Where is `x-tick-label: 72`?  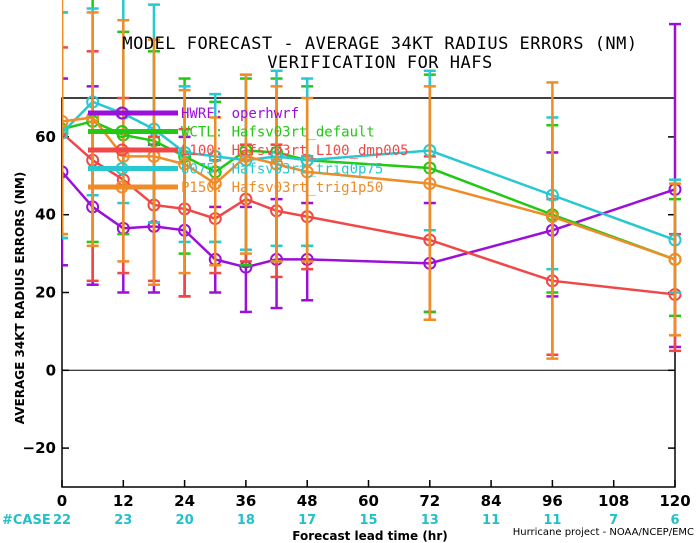 x-tick-label: 72 is located at coordinates (429, 501).